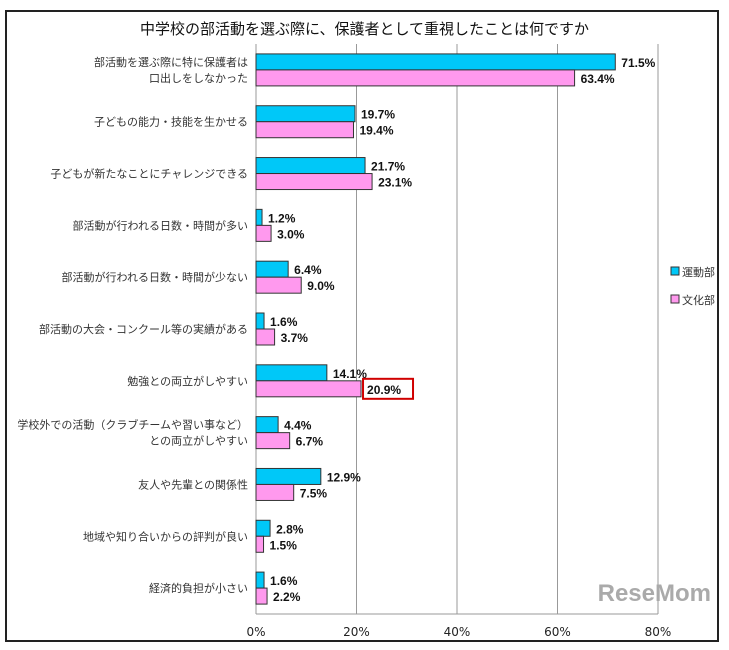 The image size is (729, 650). I want to click on highlight-box, so click(388, 388).